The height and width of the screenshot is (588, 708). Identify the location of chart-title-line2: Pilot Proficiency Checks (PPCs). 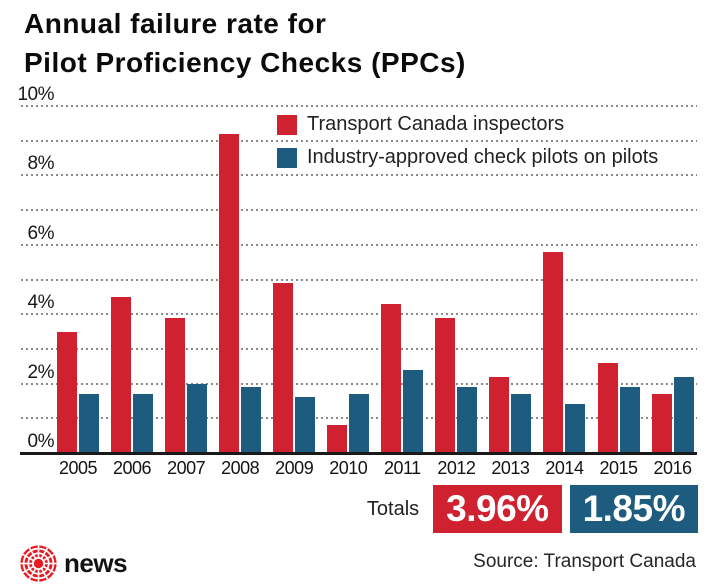
(245, 62).